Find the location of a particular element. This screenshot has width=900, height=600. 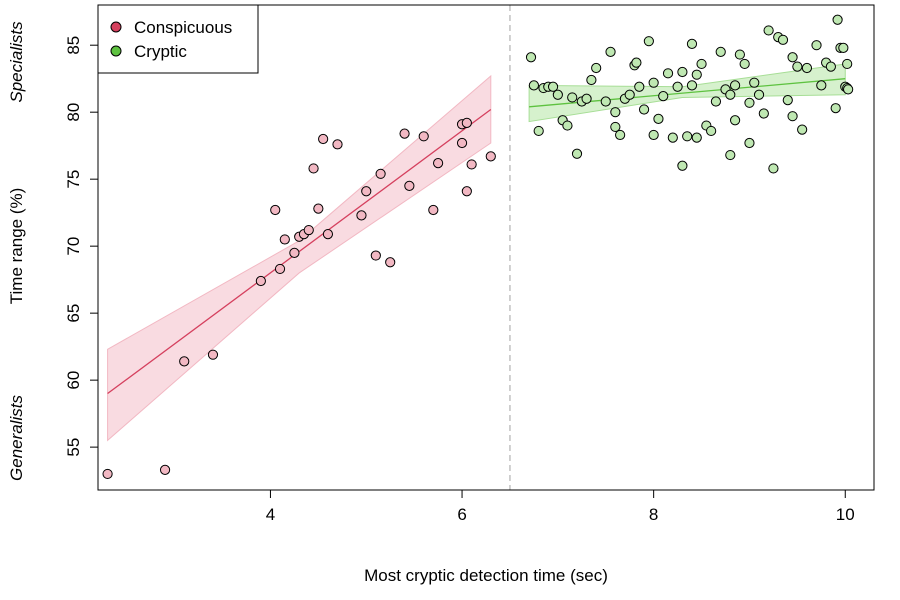

legend-marker-cryptic is located at coordinates (116, 51).